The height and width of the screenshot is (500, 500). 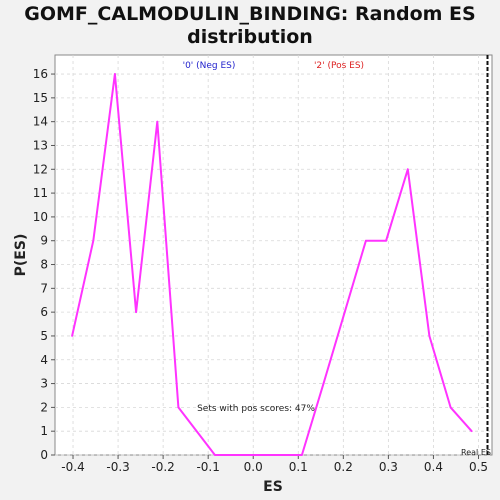 I want to click on y-tick-label: 14, so click(x=40, y=122).